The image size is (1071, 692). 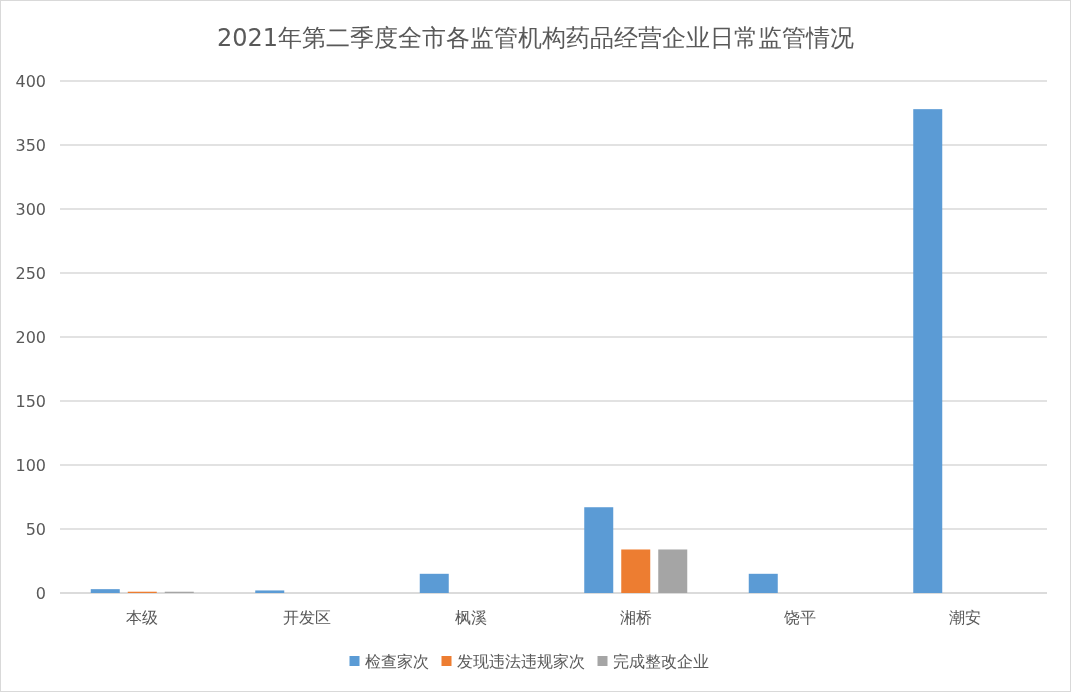 What do you see at coordinates (30, 145) in the screenshot?
I see `y-tick-label: 350` at bounding box center [30, 145].